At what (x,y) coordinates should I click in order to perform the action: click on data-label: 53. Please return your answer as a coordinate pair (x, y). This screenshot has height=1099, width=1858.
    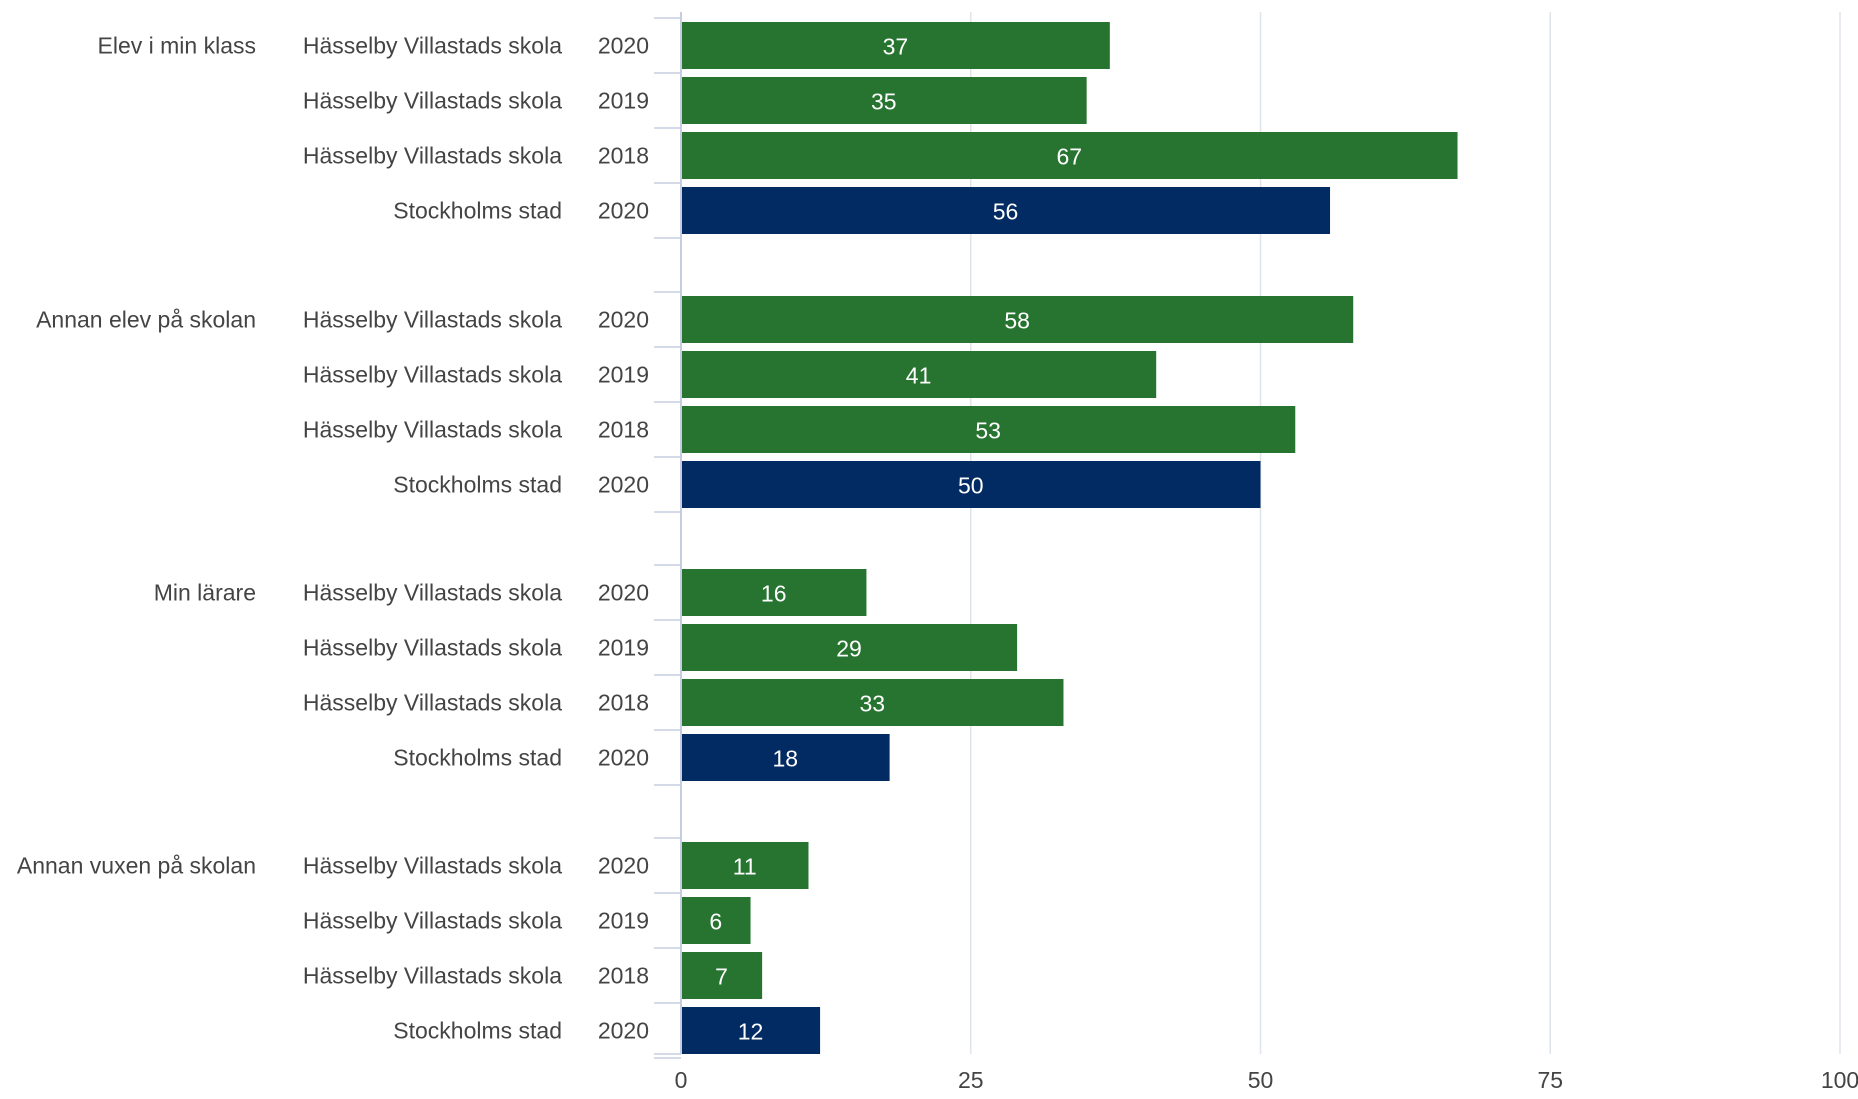
    Looking at the image, I should click on (988, 431).